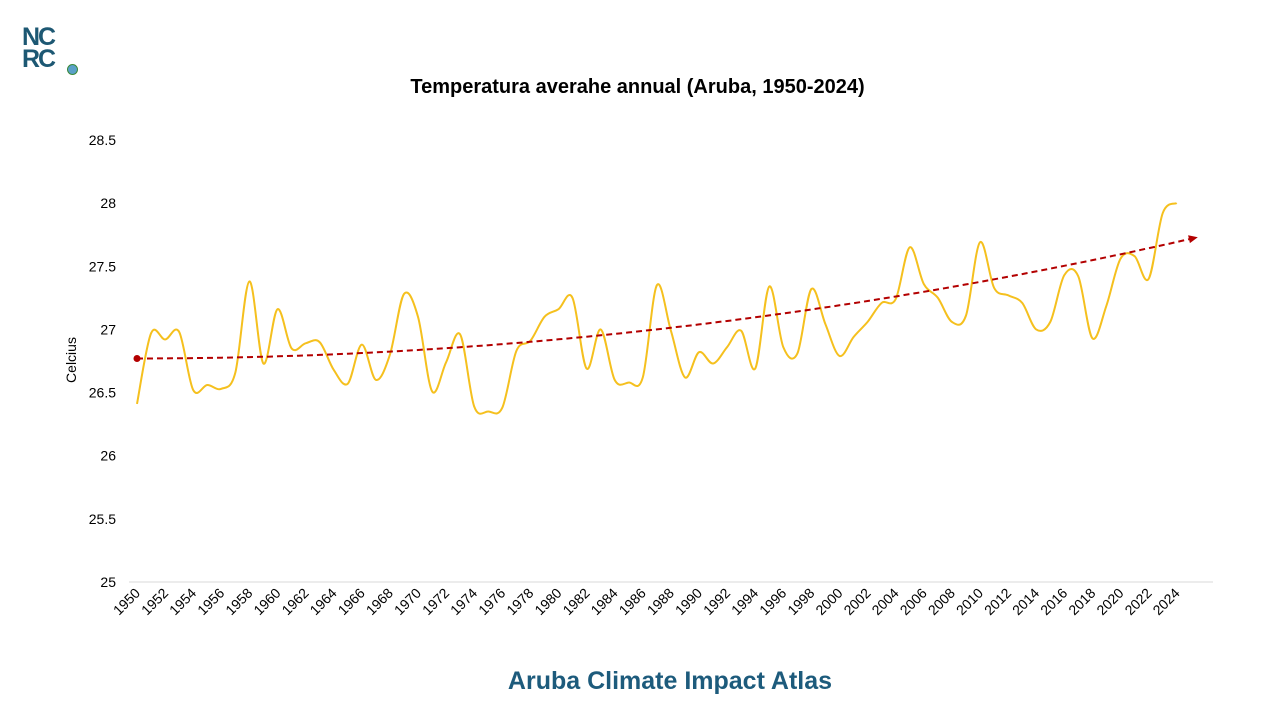  What do you see at coordinates (102, 140) in the screenshot?
I see `y-tick-label: 28.5` at bounding box center [102, 140].